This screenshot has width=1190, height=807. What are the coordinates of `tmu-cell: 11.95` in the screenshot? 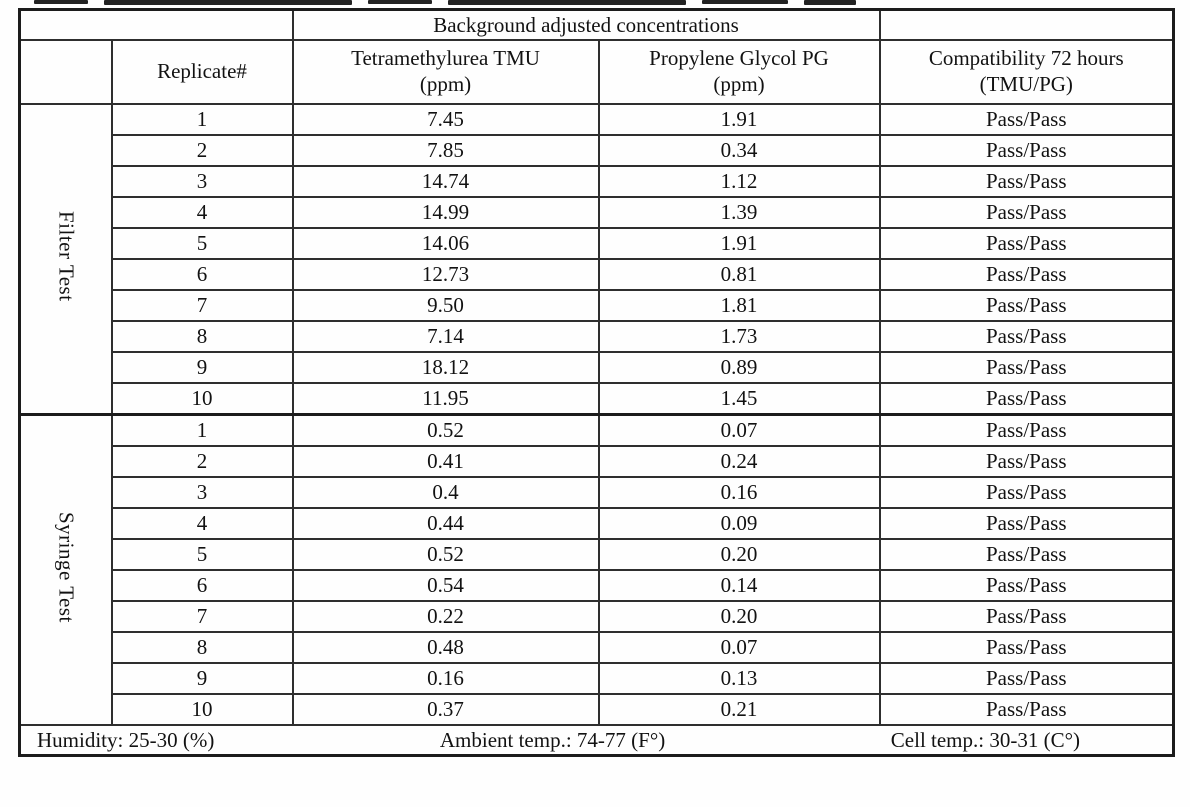 It's located at (445, 399).